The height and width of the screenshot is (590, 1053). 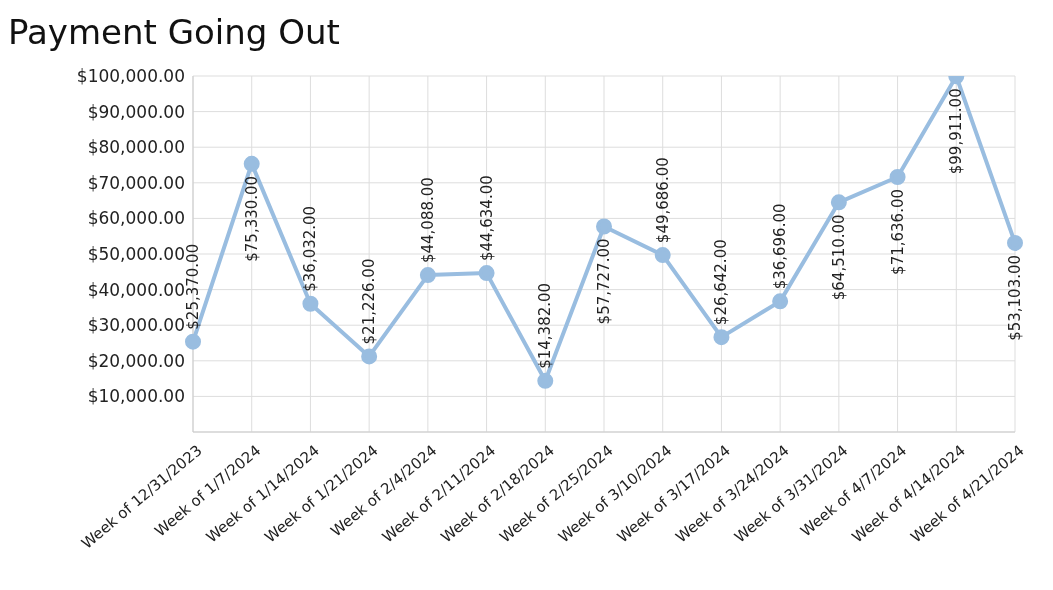 What do you see at coordinates (136, 254) in the screenshot?
I see `y-tick-label: $50,000.00` at bounding box center [136, 254].